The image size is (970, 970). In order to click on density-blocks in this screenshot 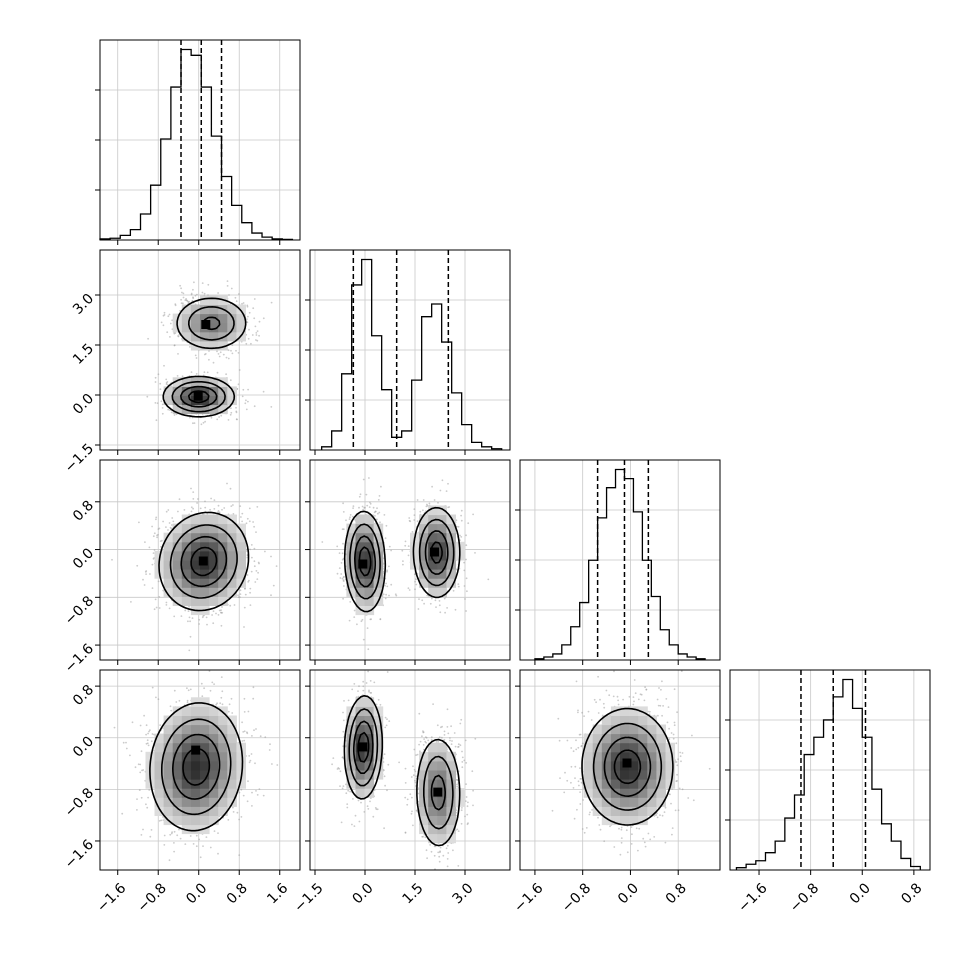, I will do `click(200, 565)`.